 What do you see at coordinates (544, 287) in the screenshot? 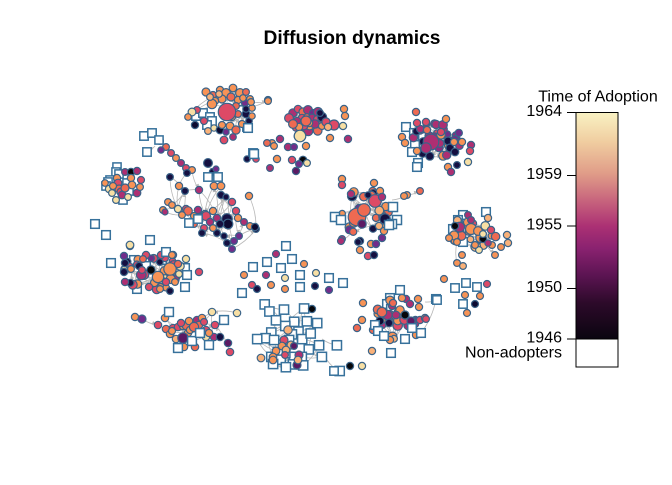
I see `svg-text: 1950` at bounding box center [544, 287].